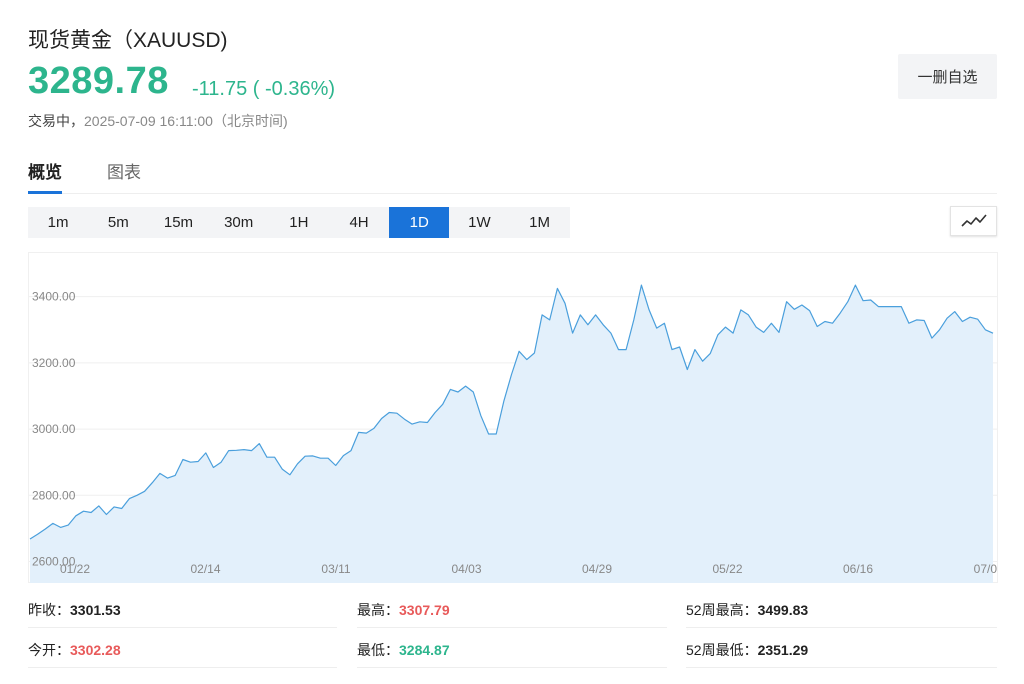 The image size is (1024, 684). Describe the element at coordinates (512, 175) in the screenshot. I see `tab-bar: 概览 图表` at that location.